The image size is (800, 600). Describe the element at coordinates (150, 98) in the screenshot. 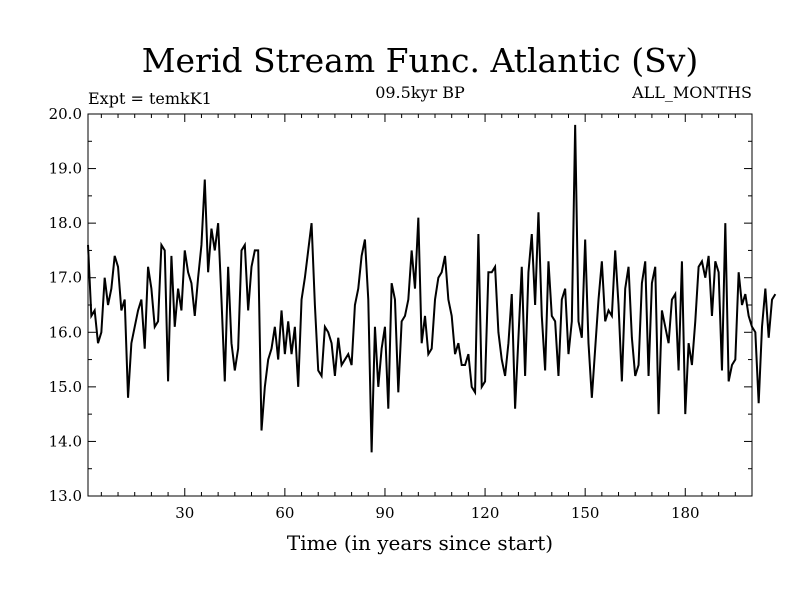

I see `experiment-label: Expt = temkK1` at that location.